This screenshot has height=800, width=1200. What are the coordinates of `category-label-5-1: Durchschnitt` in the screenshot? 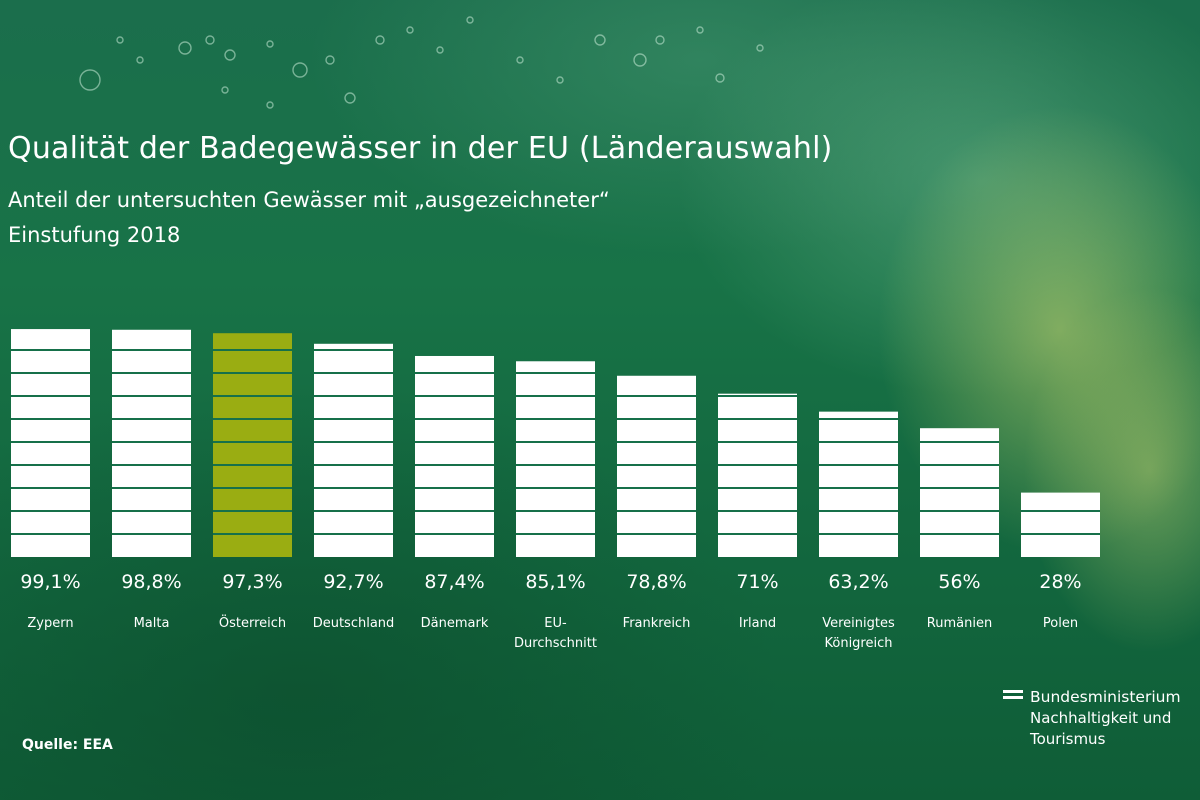 It's located at (555, 643).